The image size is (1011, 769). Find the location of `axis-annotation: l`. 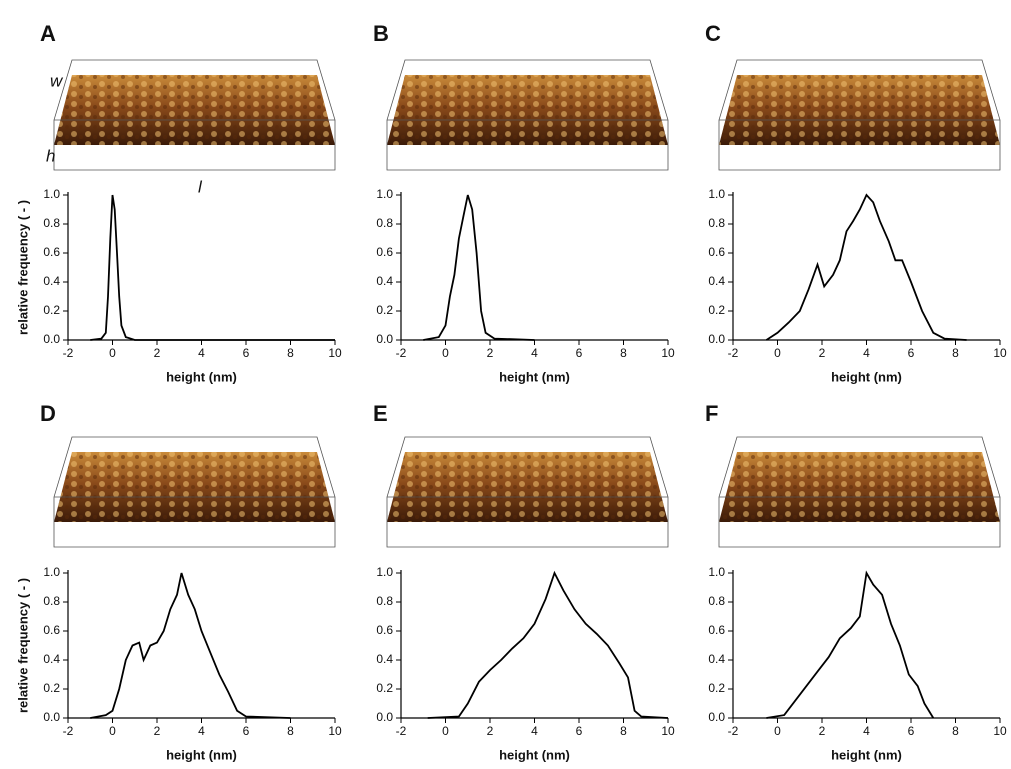

axis-annotation: l is located at coordinates (200, 186).